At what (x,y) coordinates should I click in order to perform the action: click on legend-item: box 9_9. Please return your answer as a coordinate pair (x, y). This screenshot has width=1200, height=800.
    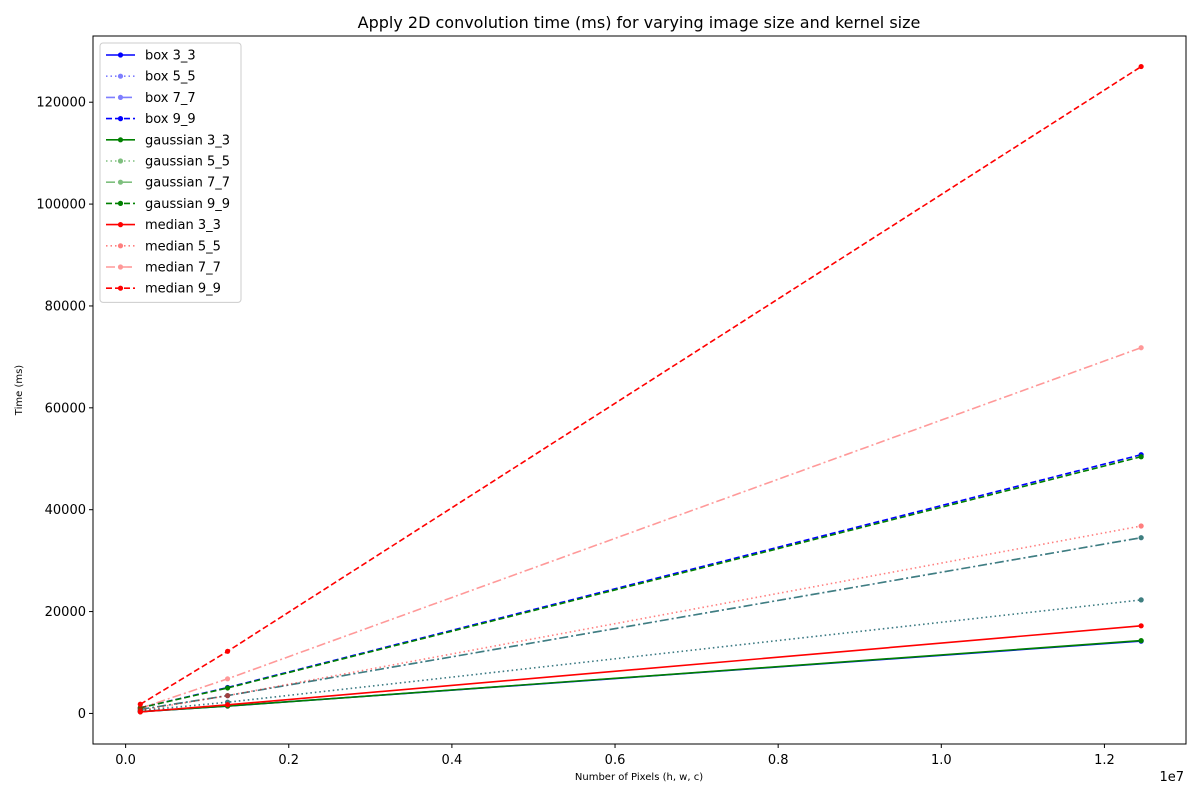
    Looking at the image, I should click on (151, 119).